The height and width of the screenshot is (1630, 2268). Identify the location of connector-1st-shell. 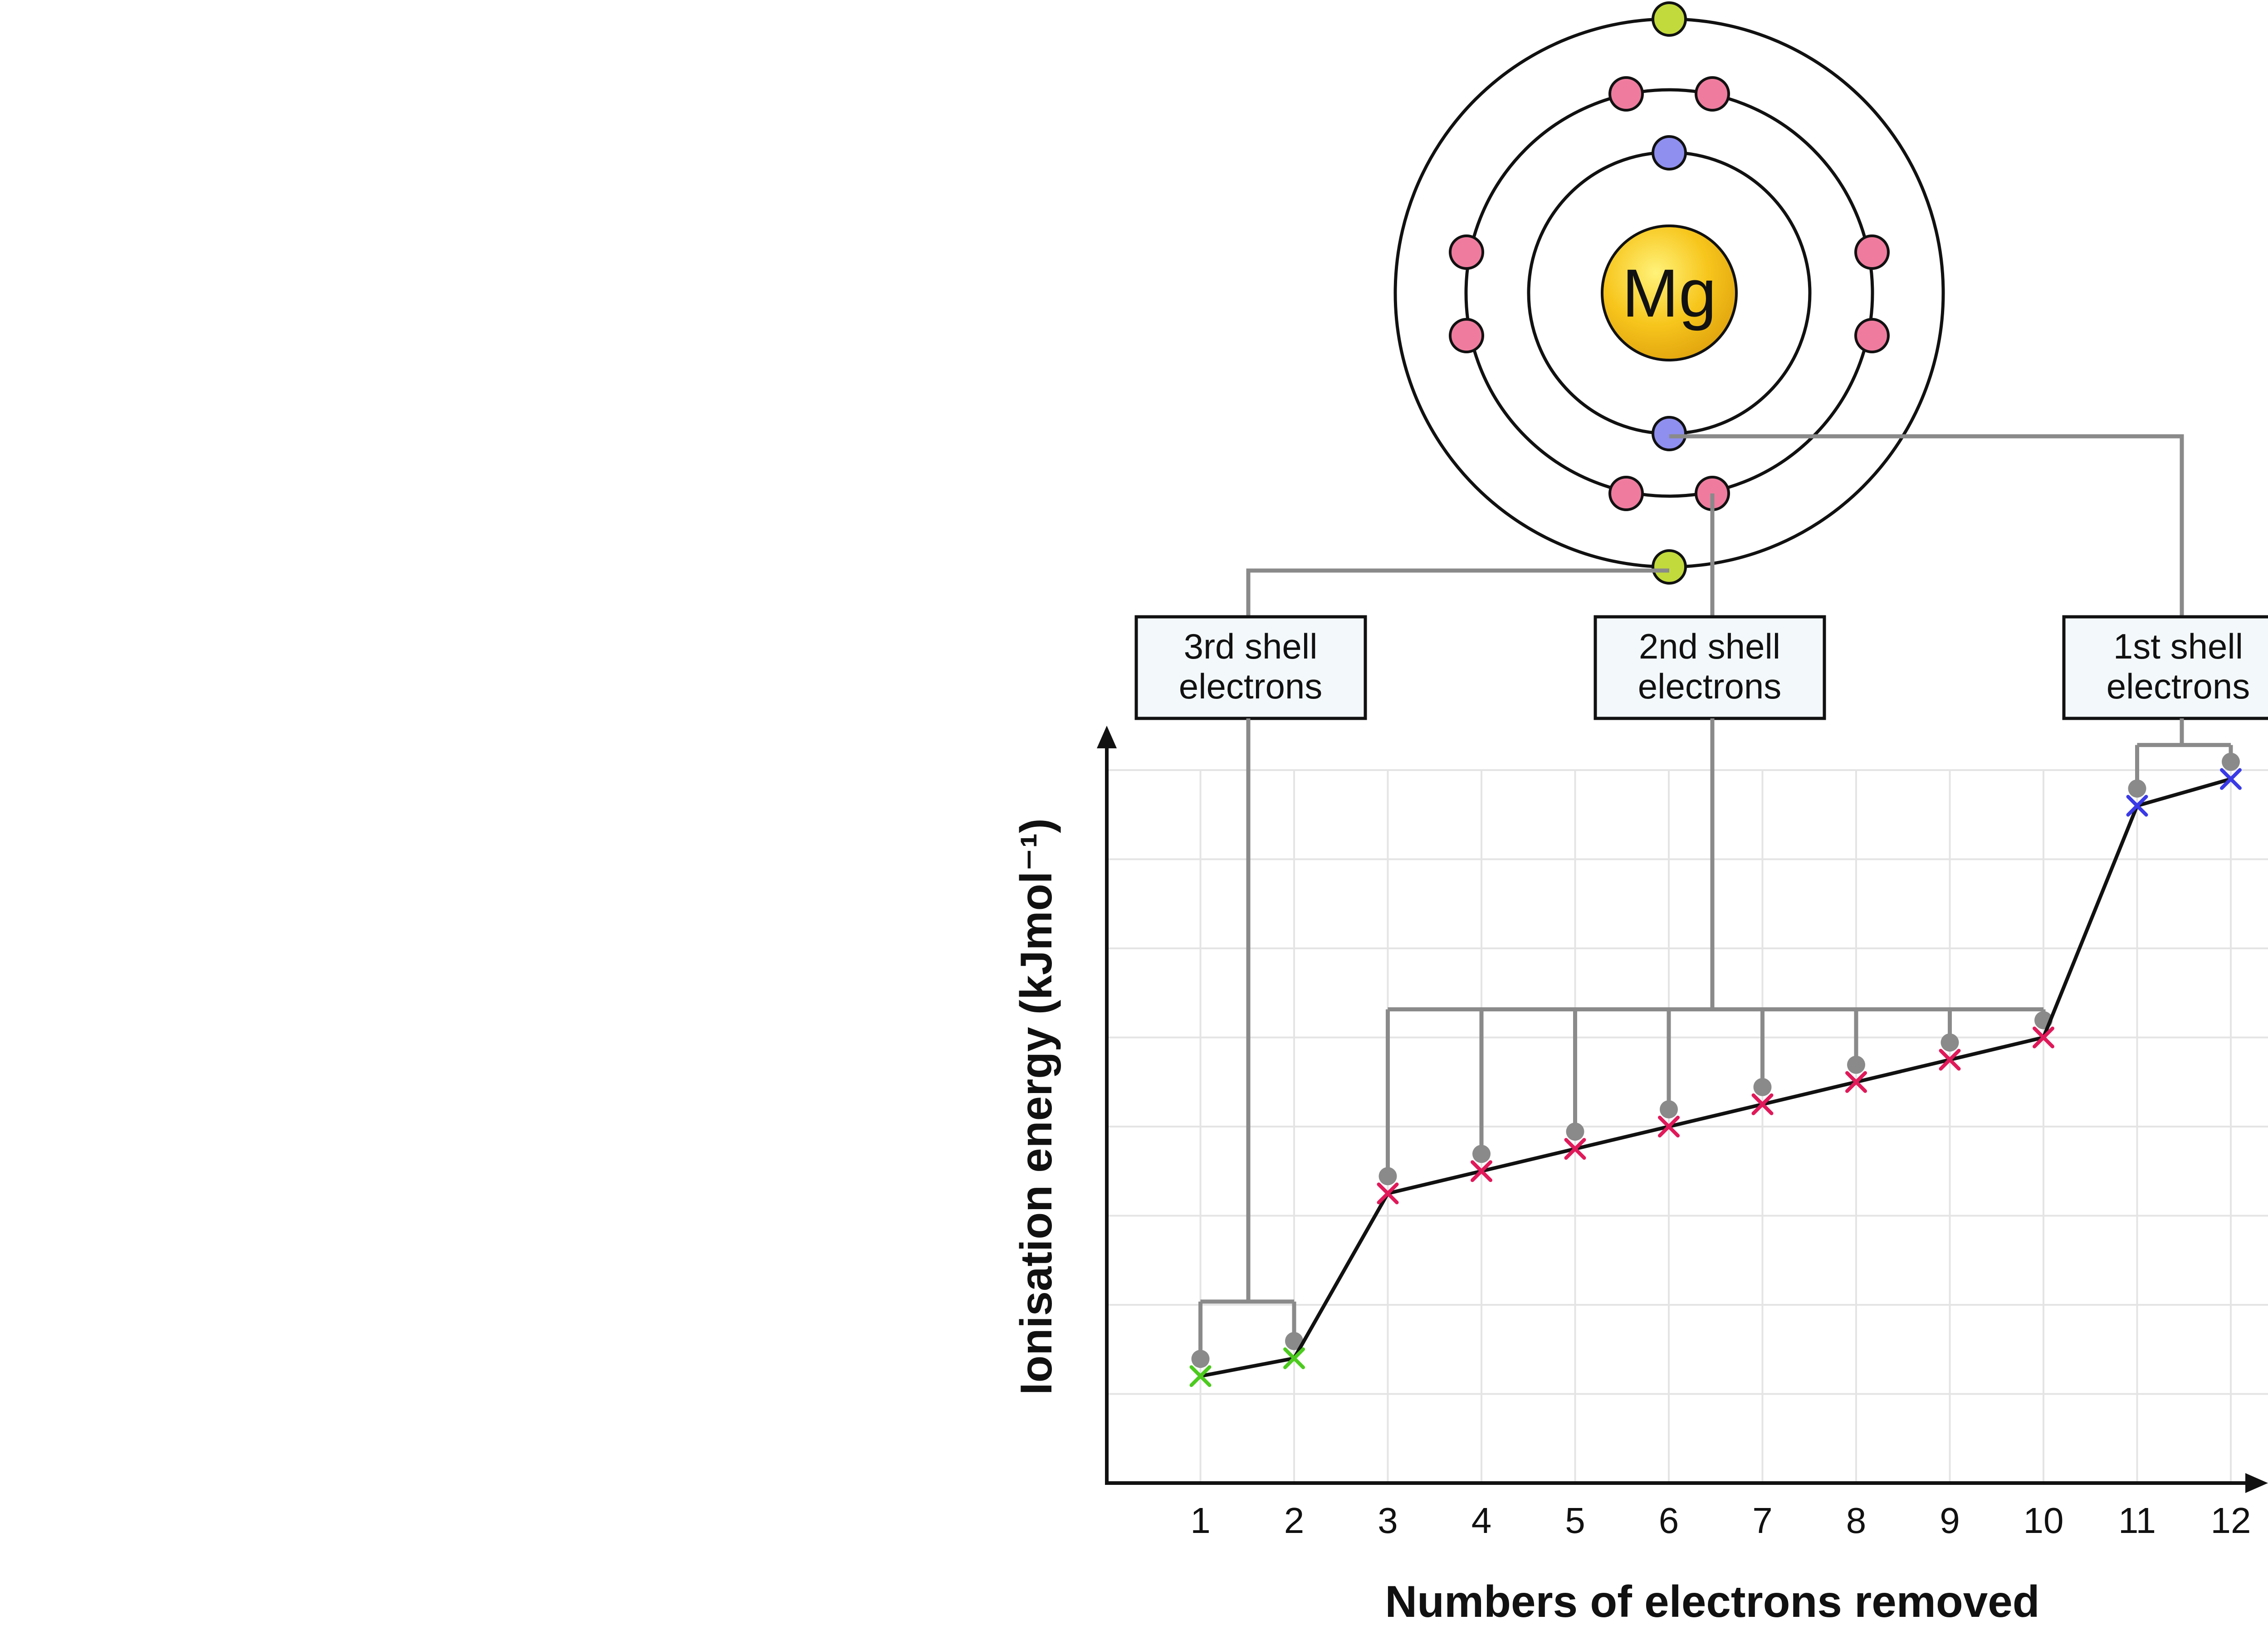
(1926, 525).